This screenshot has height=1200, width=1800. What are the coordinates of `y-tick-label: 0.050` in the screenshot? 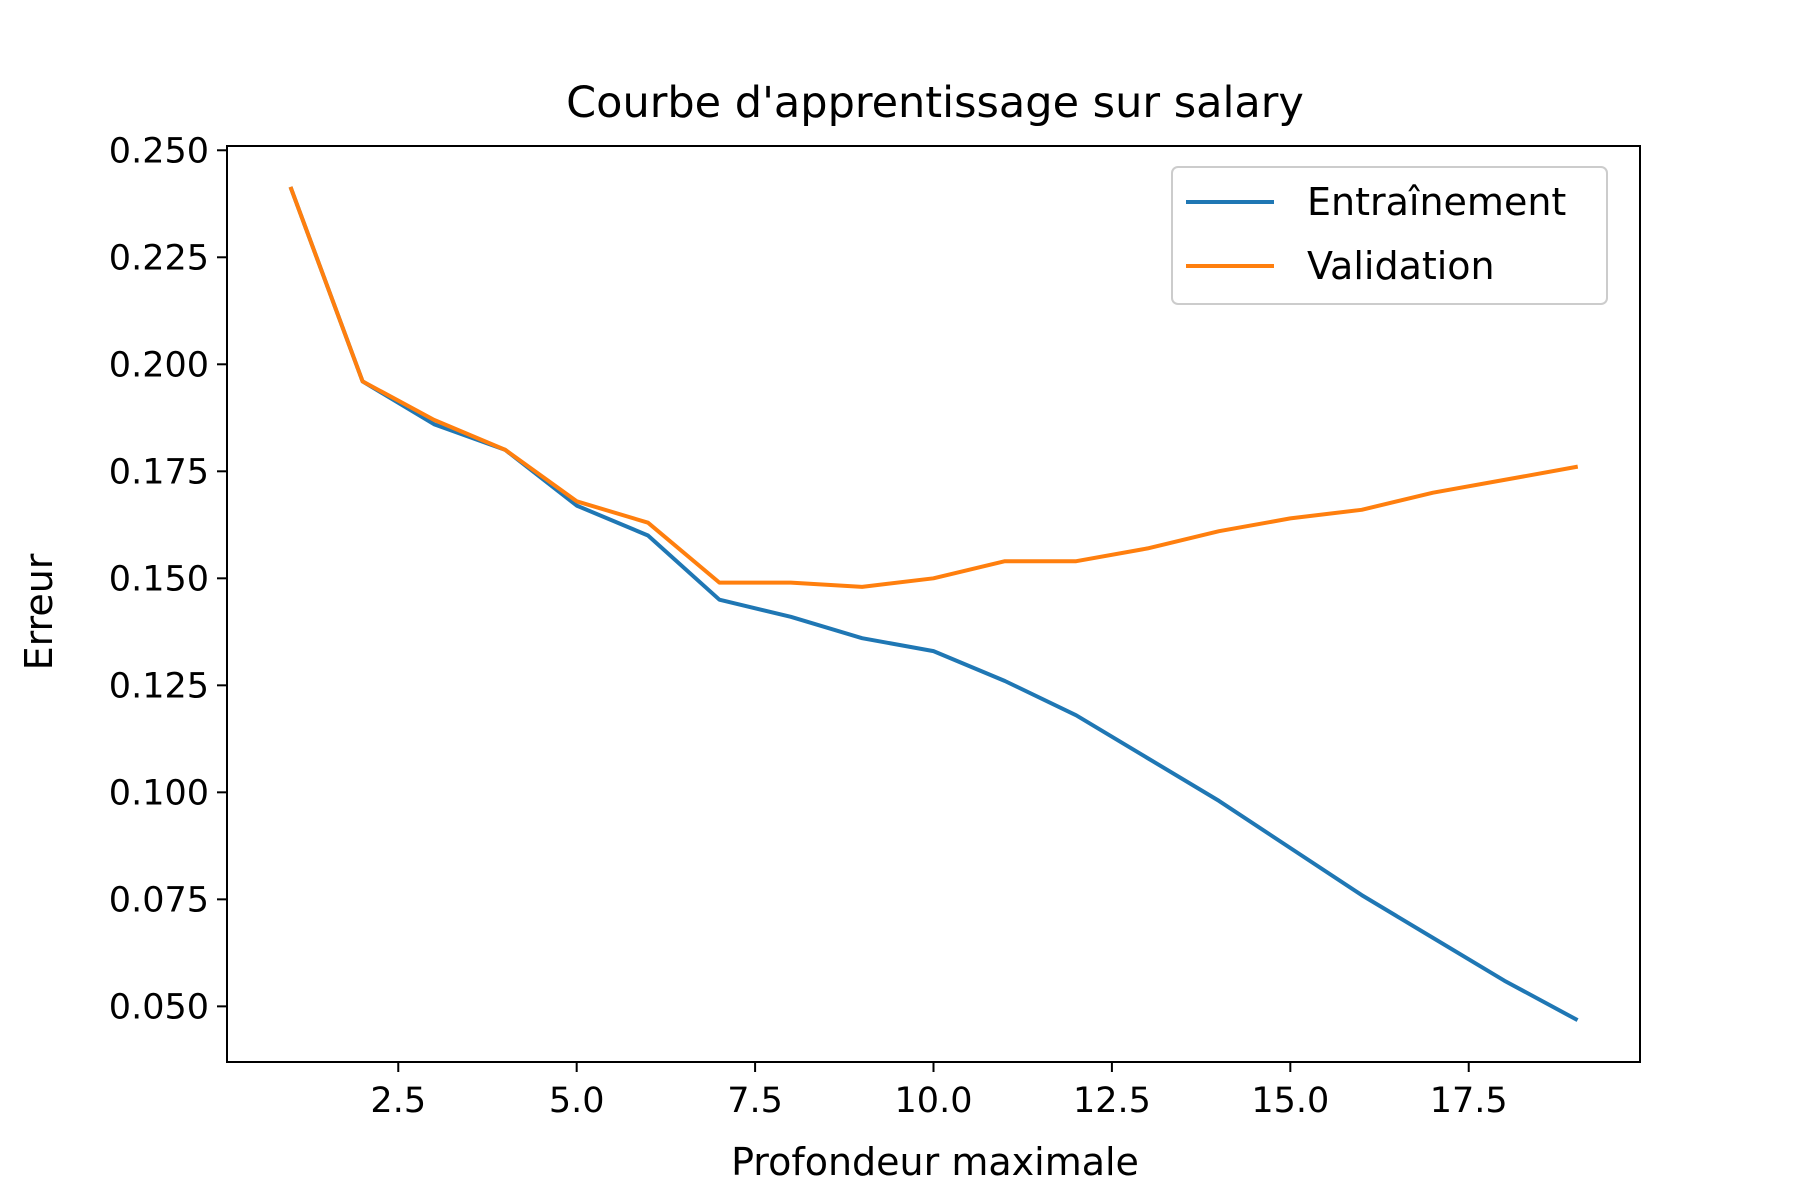 It's located at (159, 1007).